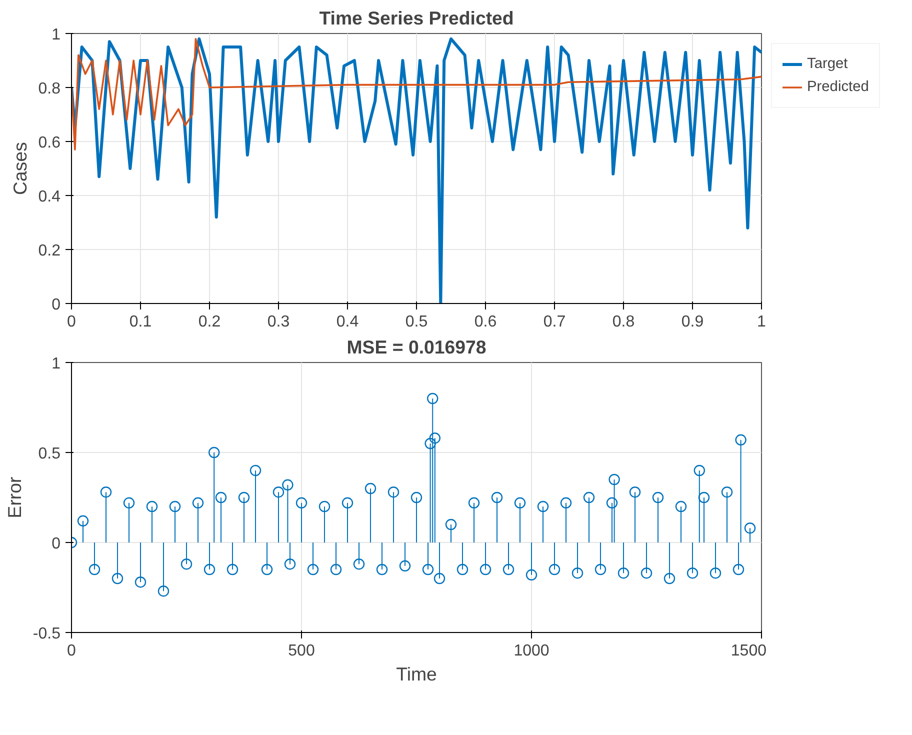  Describe the element at coordinates (49, 251) in the screenshot. I see `y-tick-label: 0.2` at that location.